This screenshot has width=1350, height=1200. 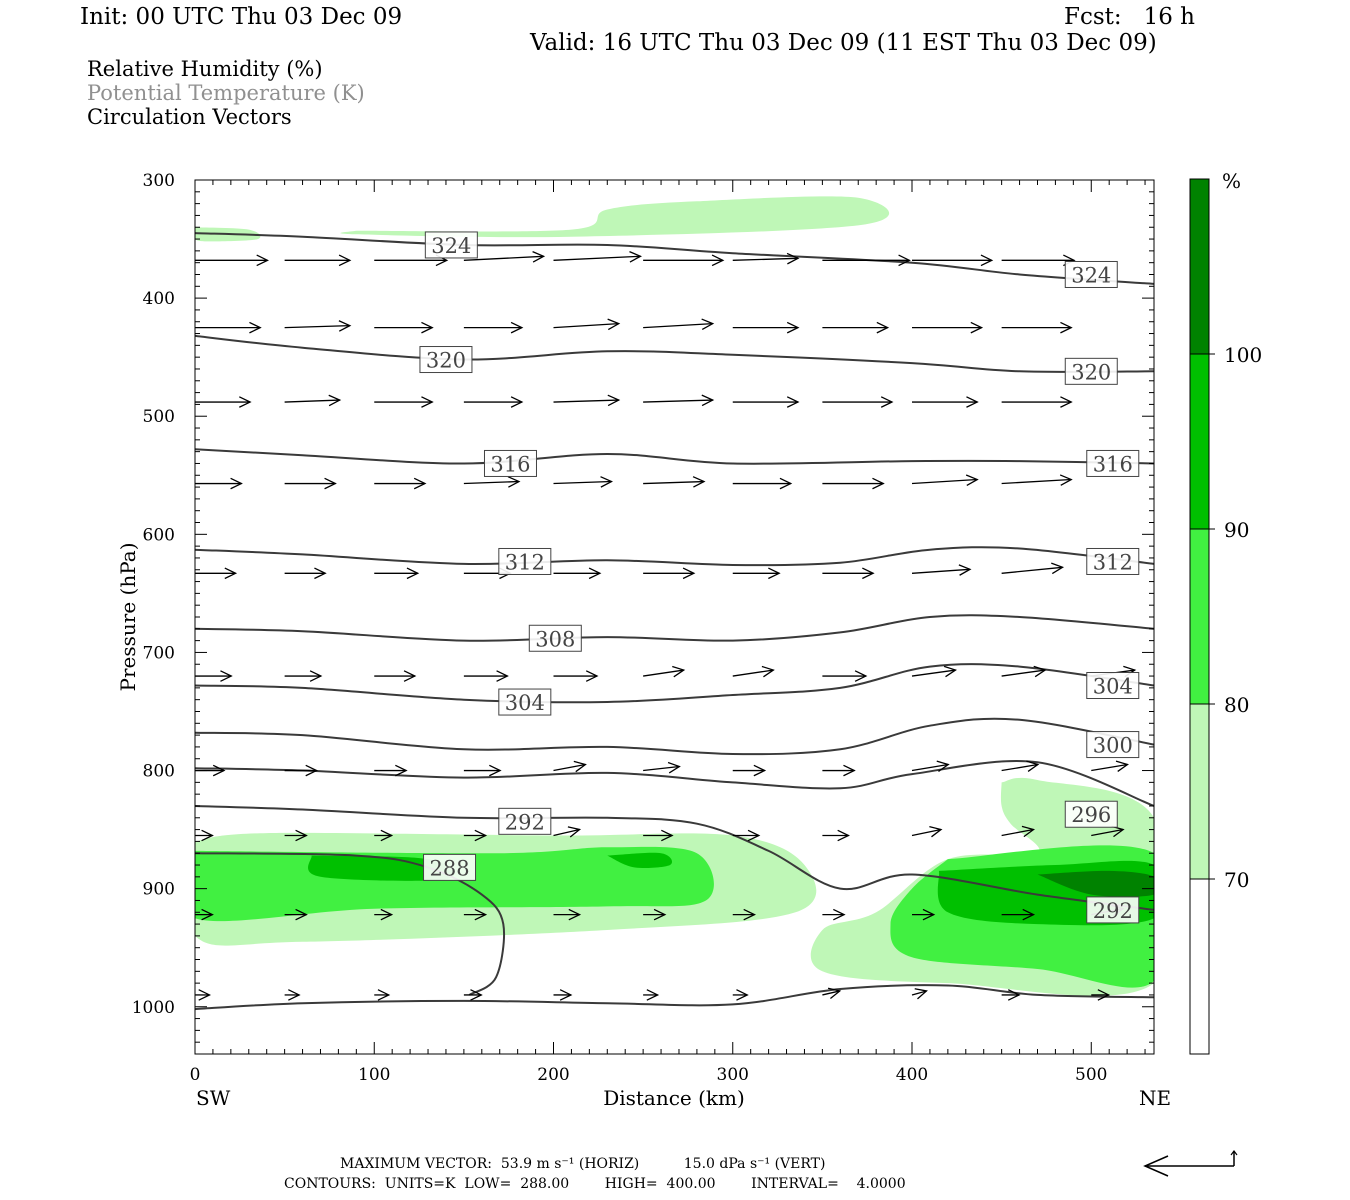 What do you see at coordinates (1113, 687) in the screenshot?
I see `contour-label-304: 304` at bounding box center [1113, 687].